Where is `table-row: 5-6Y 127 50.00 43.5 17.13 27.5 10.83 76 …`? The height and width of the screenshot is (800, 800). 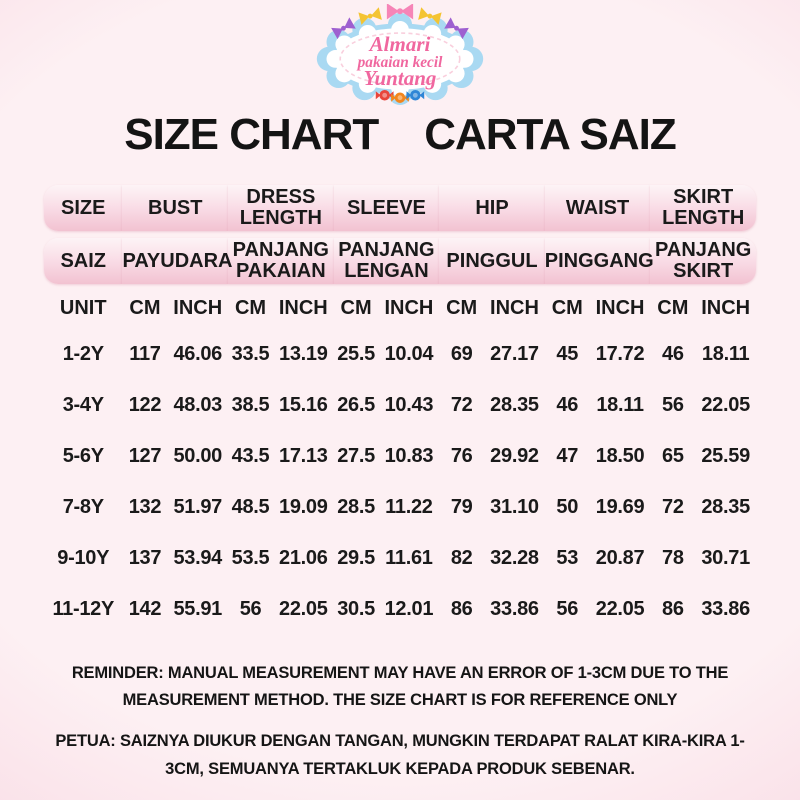
table-row: 5-6Y 127 50.00 43.5 17.13 27.5 10.83 76 … is located at coordinates (400, 456).